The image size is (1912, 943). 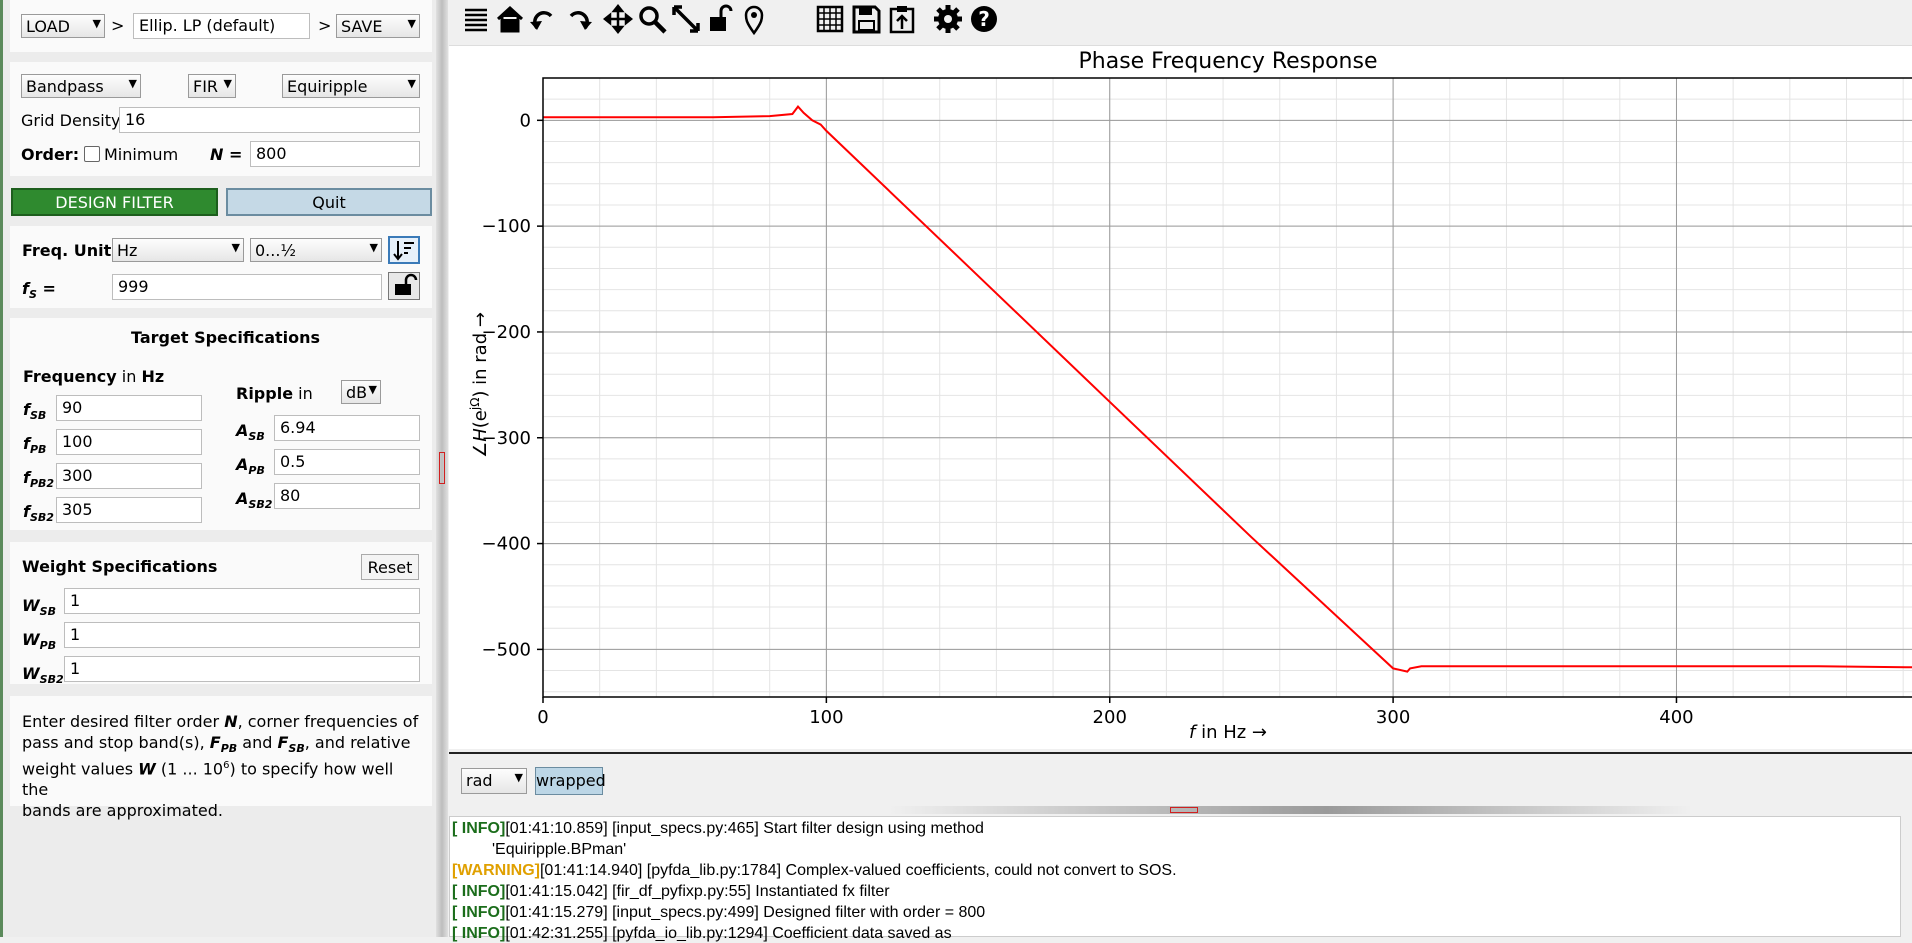 What do you see at coordinates (39, 479) in the screenshot?
I see `freq-spec-label: fPB2` at bounding box center [39, 479].